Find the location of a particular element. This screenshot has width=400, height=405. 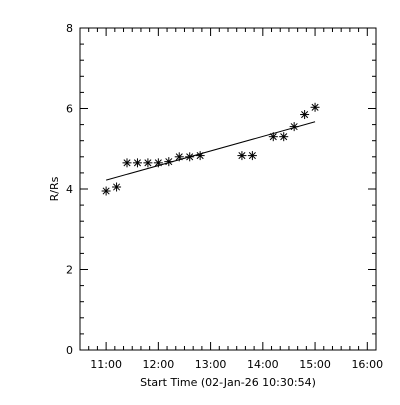

x-tick-label: 15:00 is located at coordinates (315, 364).